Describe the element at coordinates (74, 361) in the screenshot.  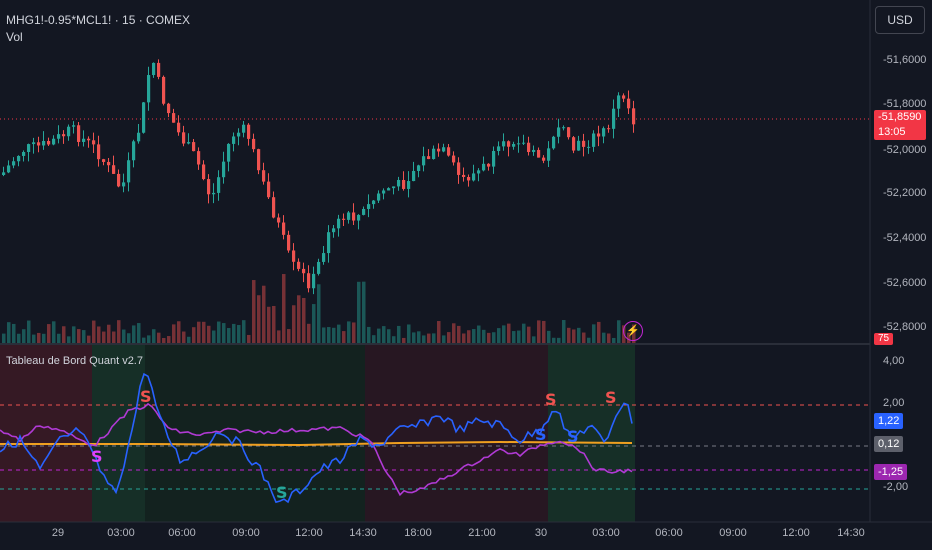
I see `indicator-title: Tableau de Bord Quant v2.7` at that location.